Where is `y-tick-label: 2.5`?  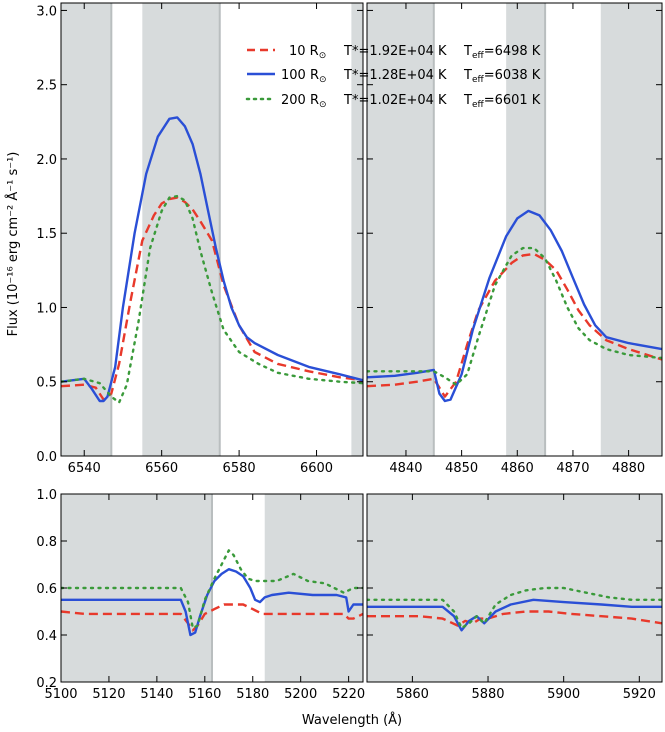
y-tick-label: 2.5 is located at coordinates (46, 86).